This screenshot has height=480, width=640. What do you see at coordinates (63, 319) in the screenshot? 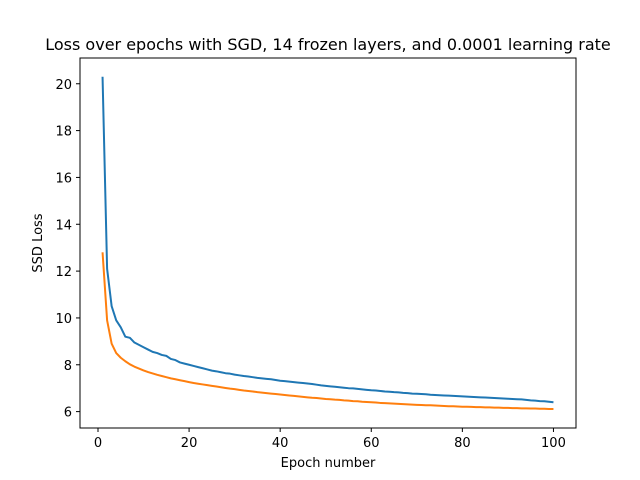
I see `y-tick-label: 10` at bounding box center [63, 319].